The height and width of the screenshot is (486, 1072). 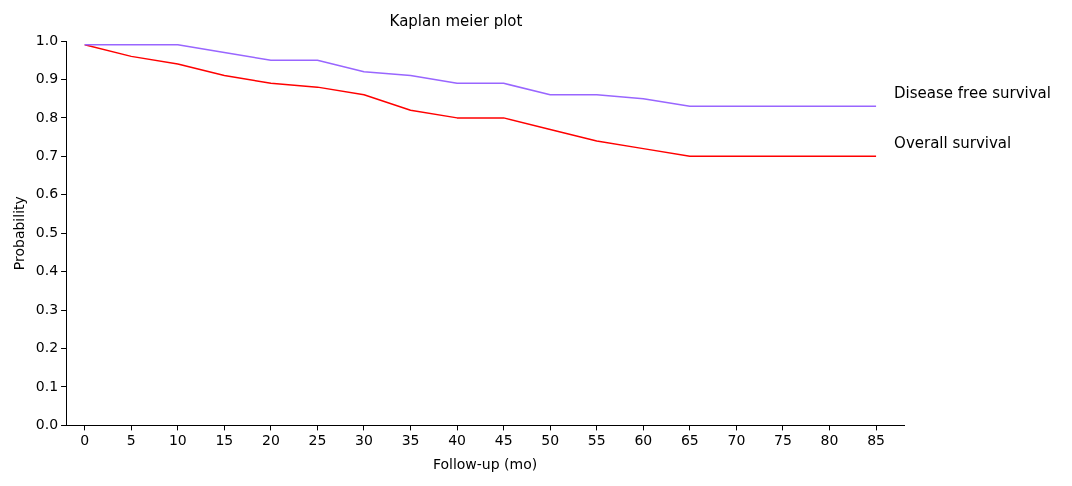 I want to click on y-tick-label: 0.8, so click(x=47, y=116).